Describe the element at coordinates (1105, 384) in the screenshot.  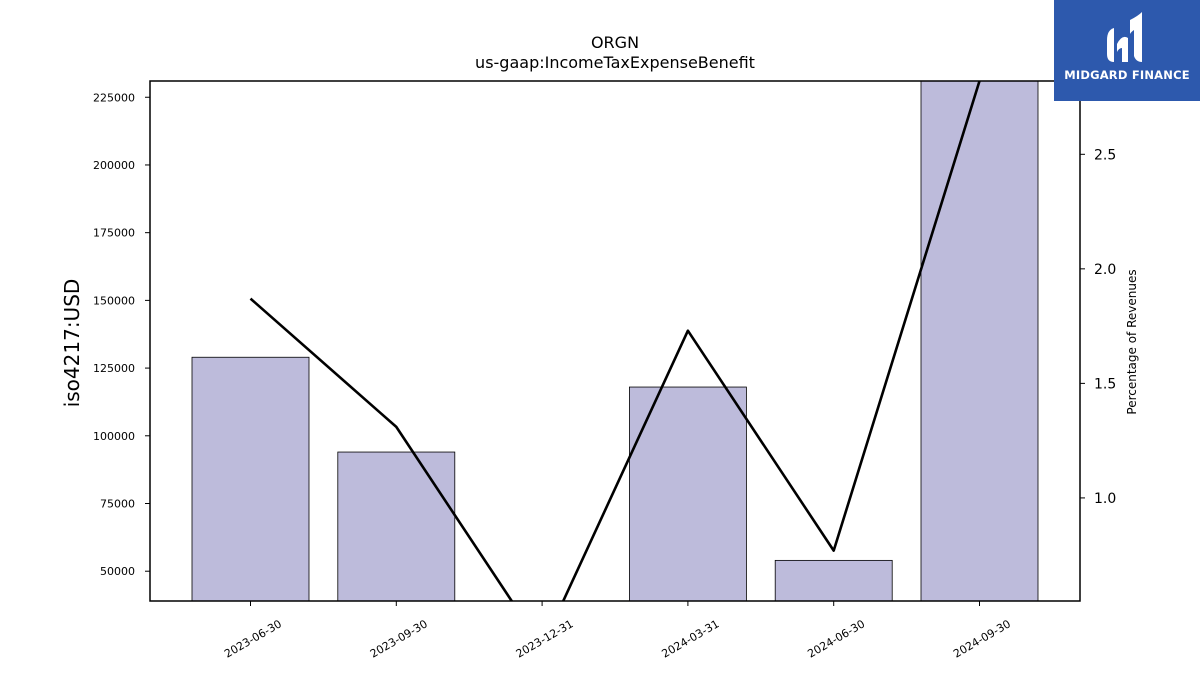
I see `y2-tick-label: 1.5` at that location.